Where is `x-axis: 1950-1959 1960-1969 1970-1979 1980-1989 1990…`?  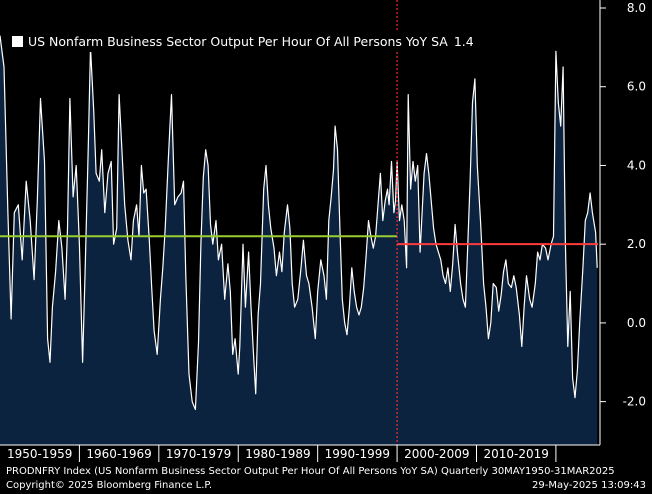
x-axis: 1950-1959 1960-1969 1970-1979 1980-1989 1990… is located at coordinates (282, 453).